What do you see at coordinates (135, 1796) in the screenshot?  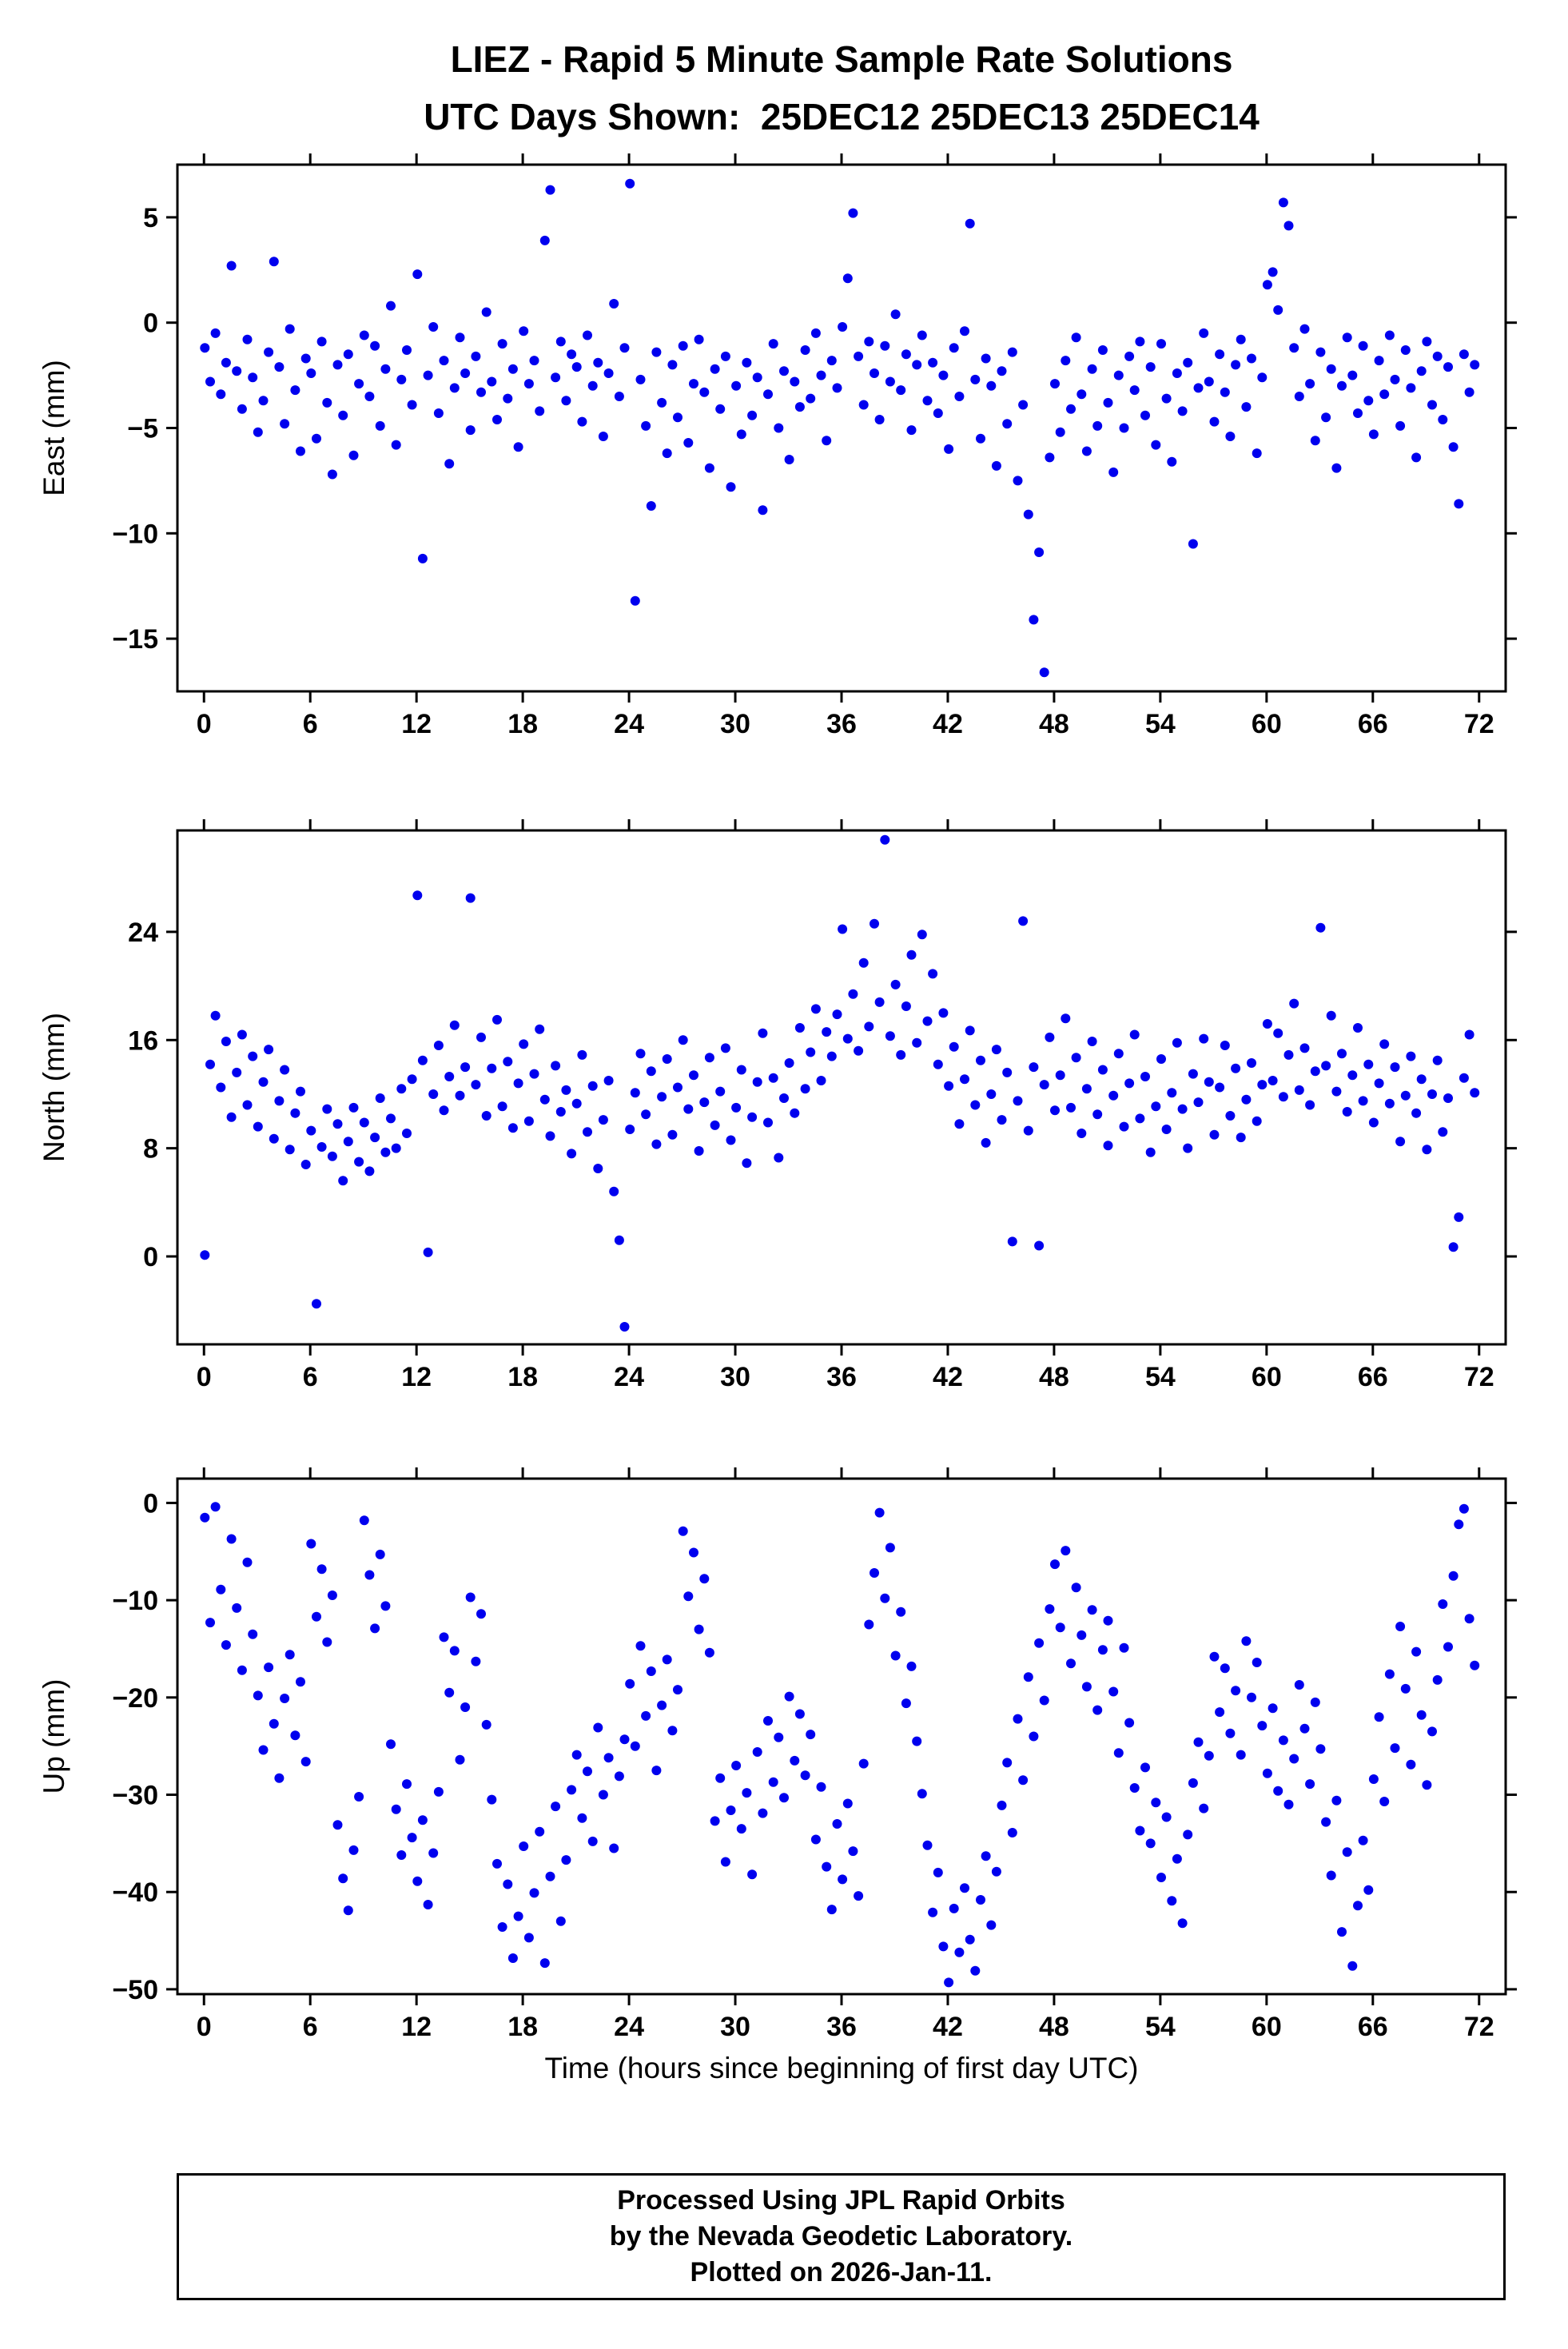 I see `y-tick-label: −30` at bounding box center [135, 1796].